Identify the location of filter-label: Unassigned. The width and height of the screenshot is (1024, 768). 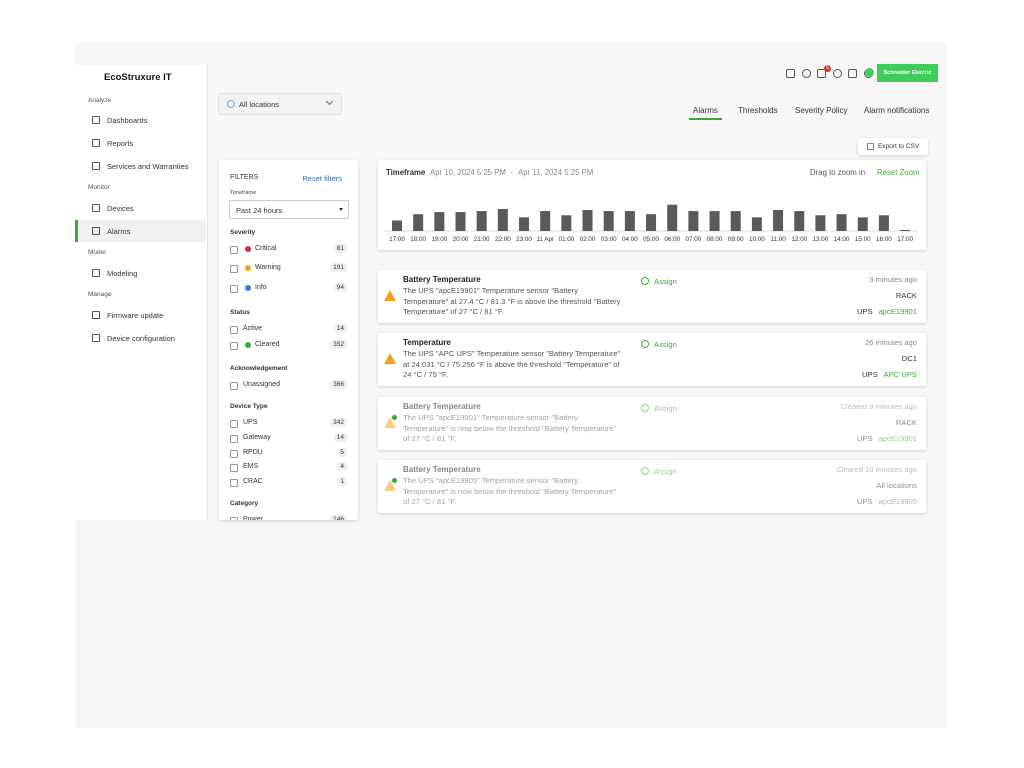
(261, 384).